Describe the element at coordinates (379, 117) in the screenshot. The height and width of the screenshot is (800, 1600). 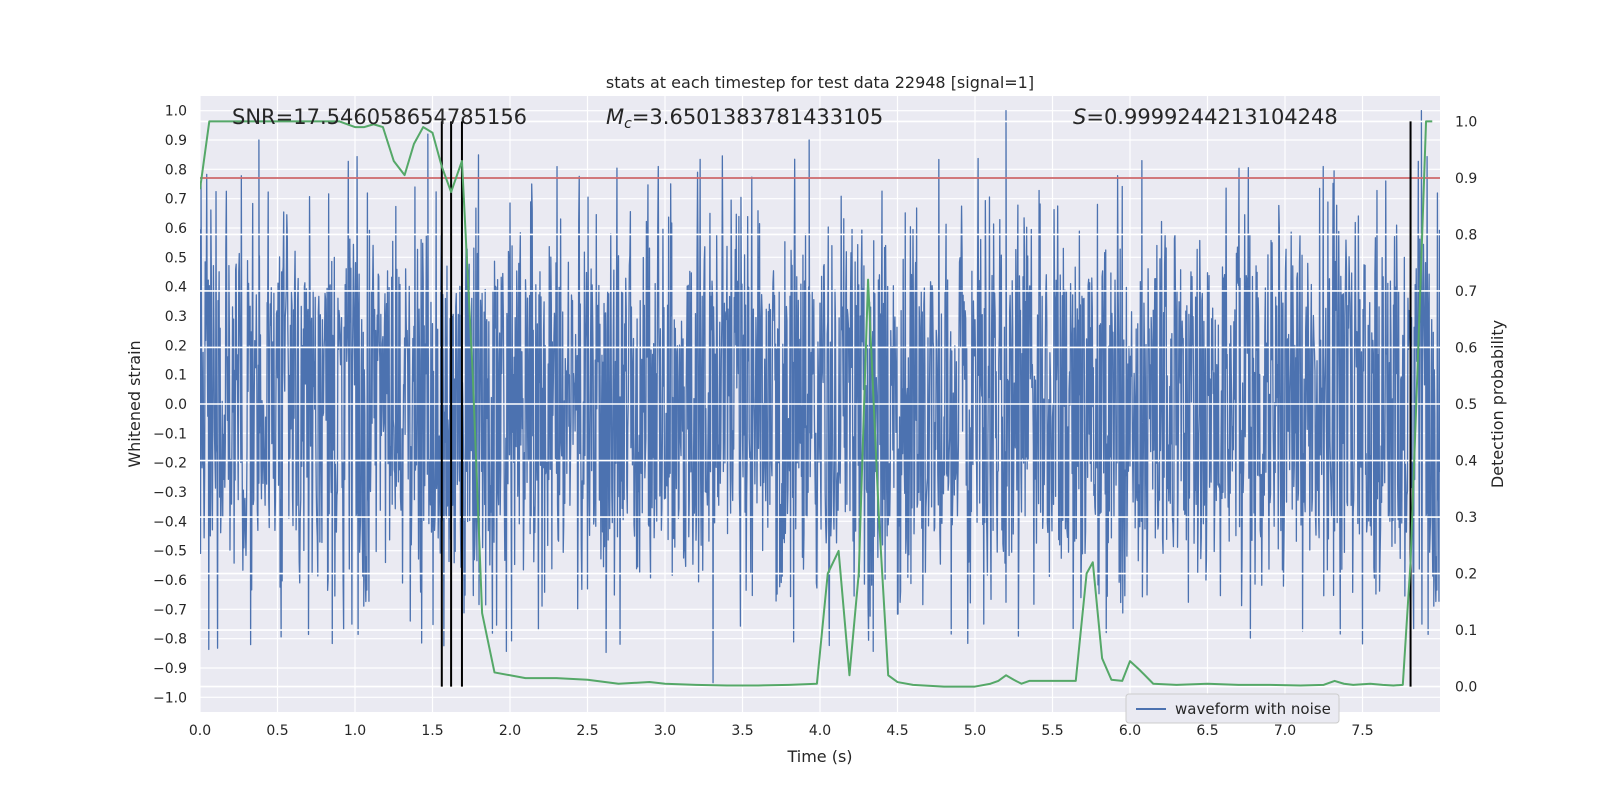
I see `snr-annotation: SNR=17.546058654785156` at that location.